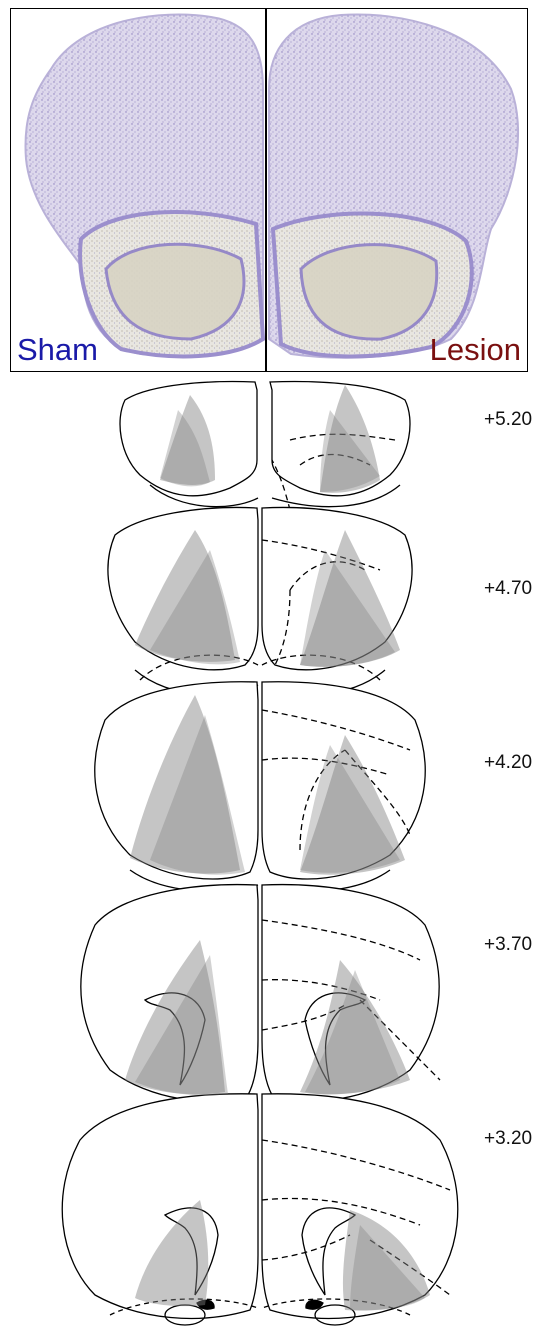  What do you see at coordinates (508, 1138) in the screenshot?
I see `level-label-5: +3.20` at bounding box center [508, 1138].